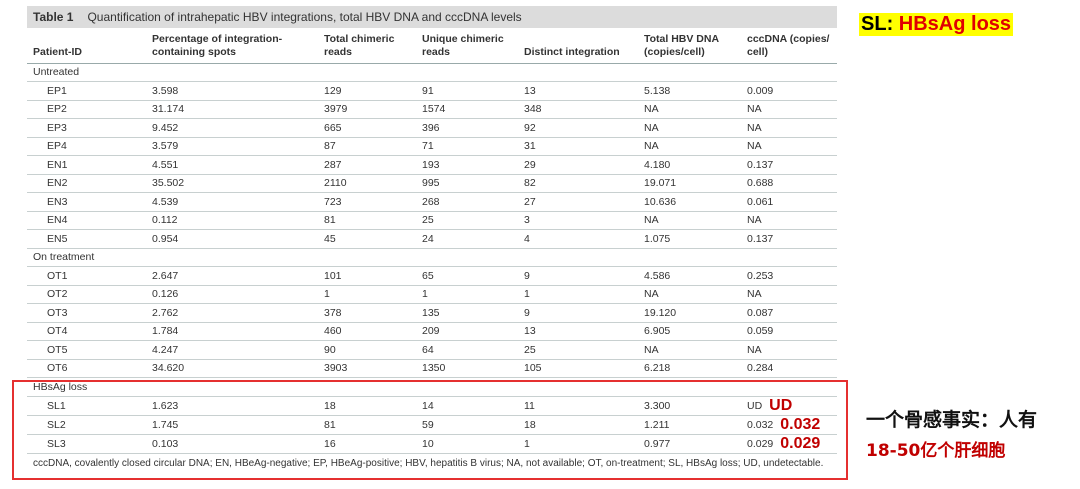 The image size is (1080, 489). What do you see at coordinates (529, 405) in the screenshot?
I see `cell-value: 11` at bounding box center [529, 405].